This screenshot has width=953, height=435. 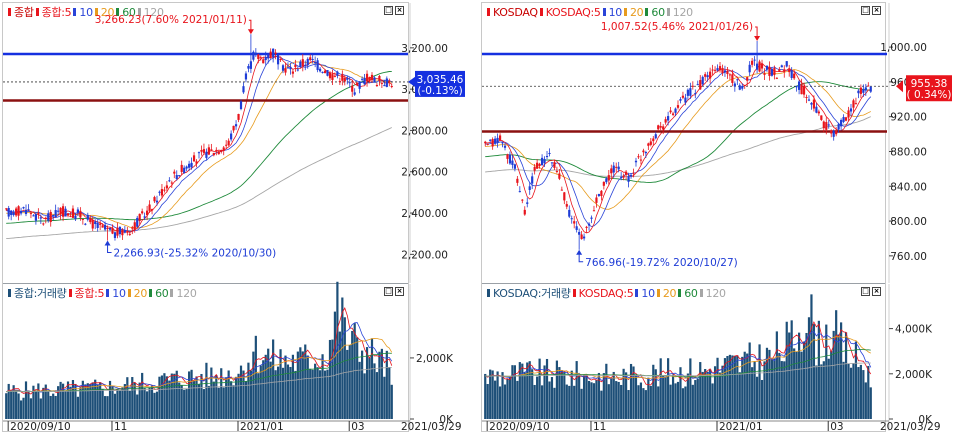 What do you see at coordinates (644, 293) in the screenshot?
I see `kosdaq-volume-legend-item: 10` at bounding box center [644, 293].